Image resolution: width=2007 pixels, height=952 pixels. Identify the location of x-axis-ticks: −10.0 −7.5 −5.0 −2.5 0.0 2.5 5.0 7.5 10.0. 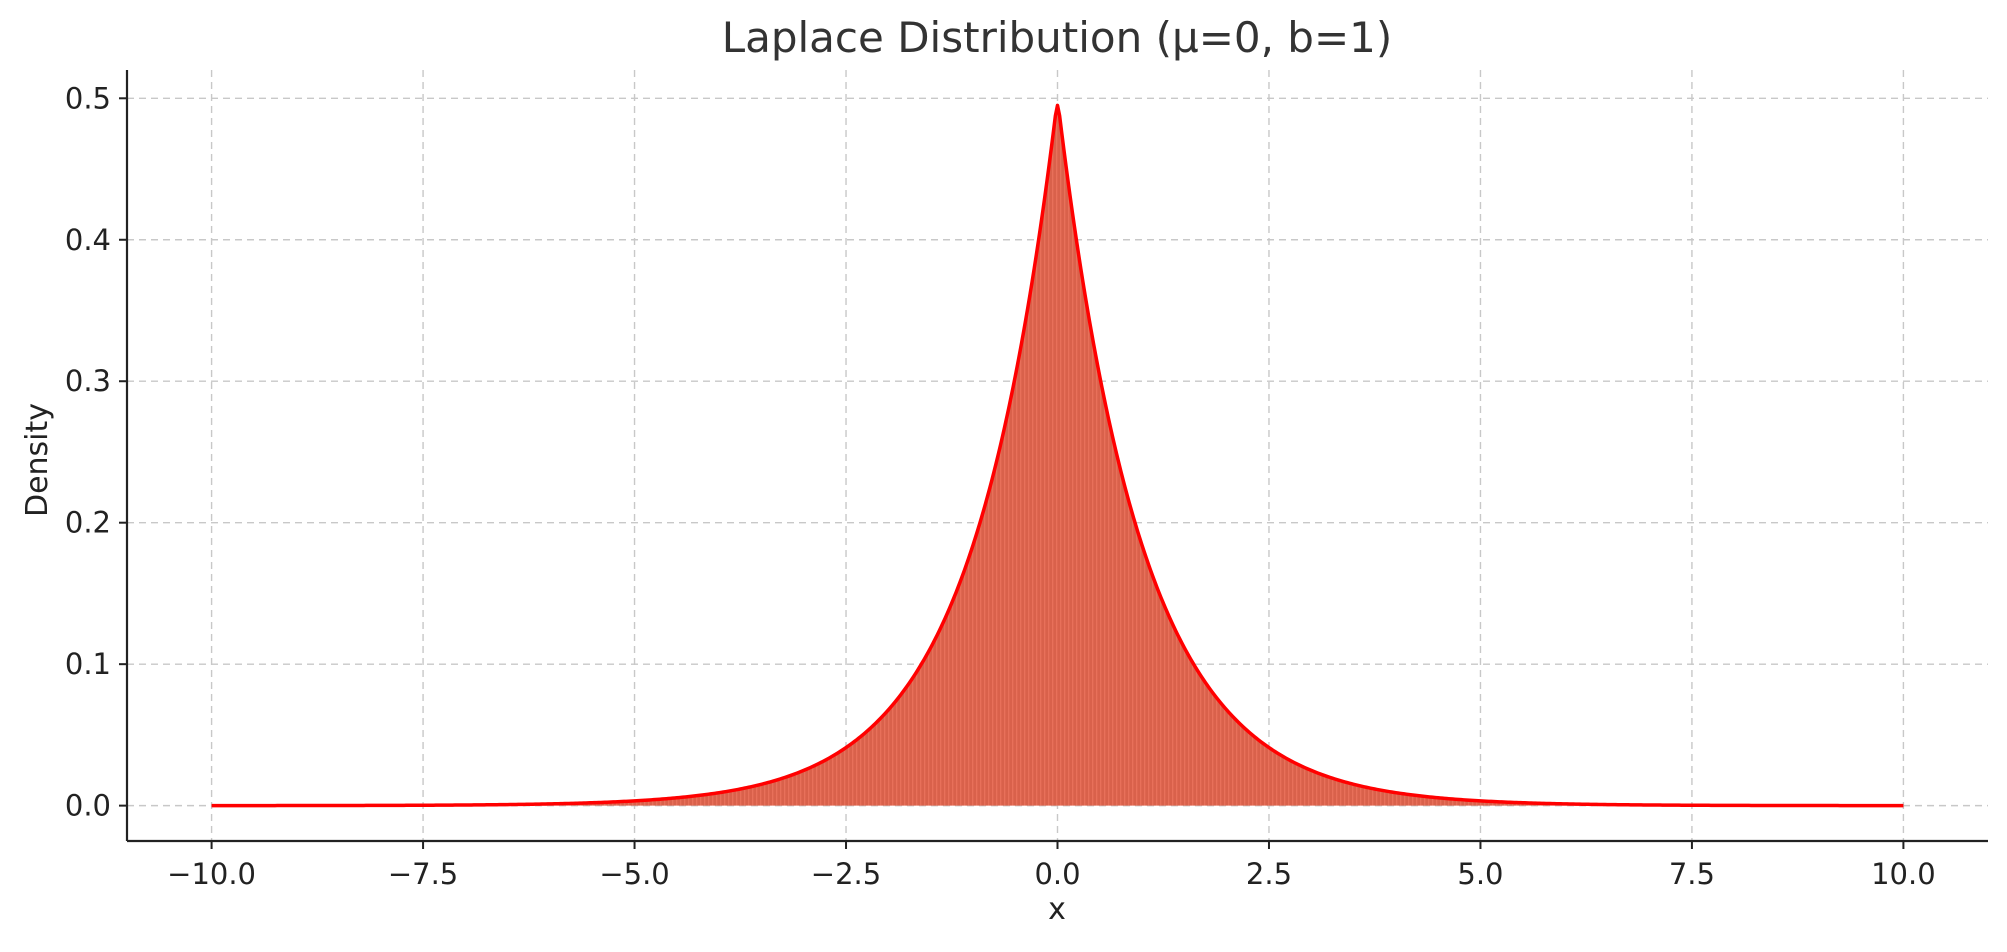
(1051, 866).